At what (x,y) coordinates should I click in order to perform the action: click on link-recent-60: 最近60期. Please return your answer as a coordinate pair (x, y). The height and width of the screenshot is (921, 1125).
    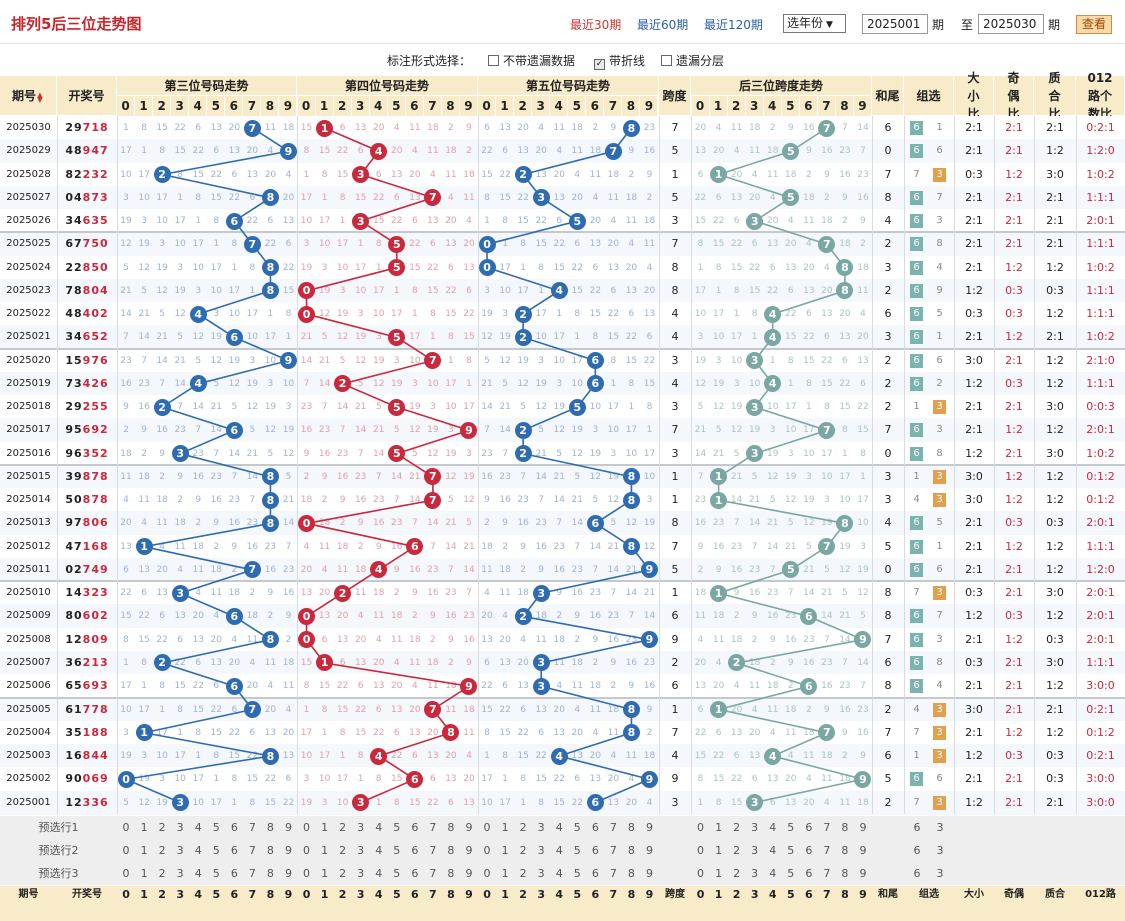
    Looking at the image, I should click on (663, 25).